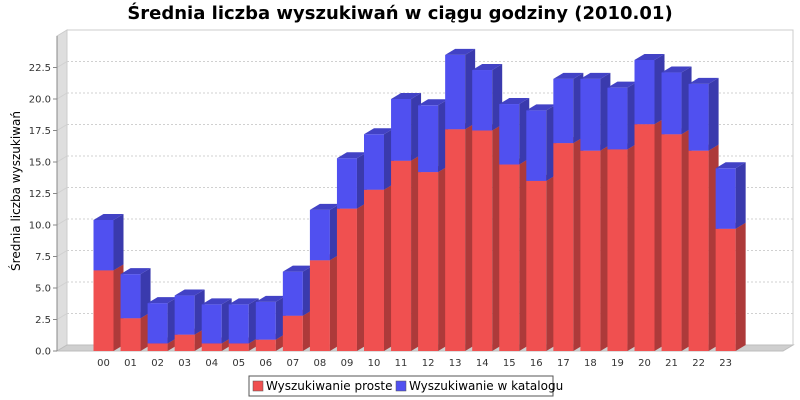  I want to click on y-tick-label: 22.5, so click(40, 68).